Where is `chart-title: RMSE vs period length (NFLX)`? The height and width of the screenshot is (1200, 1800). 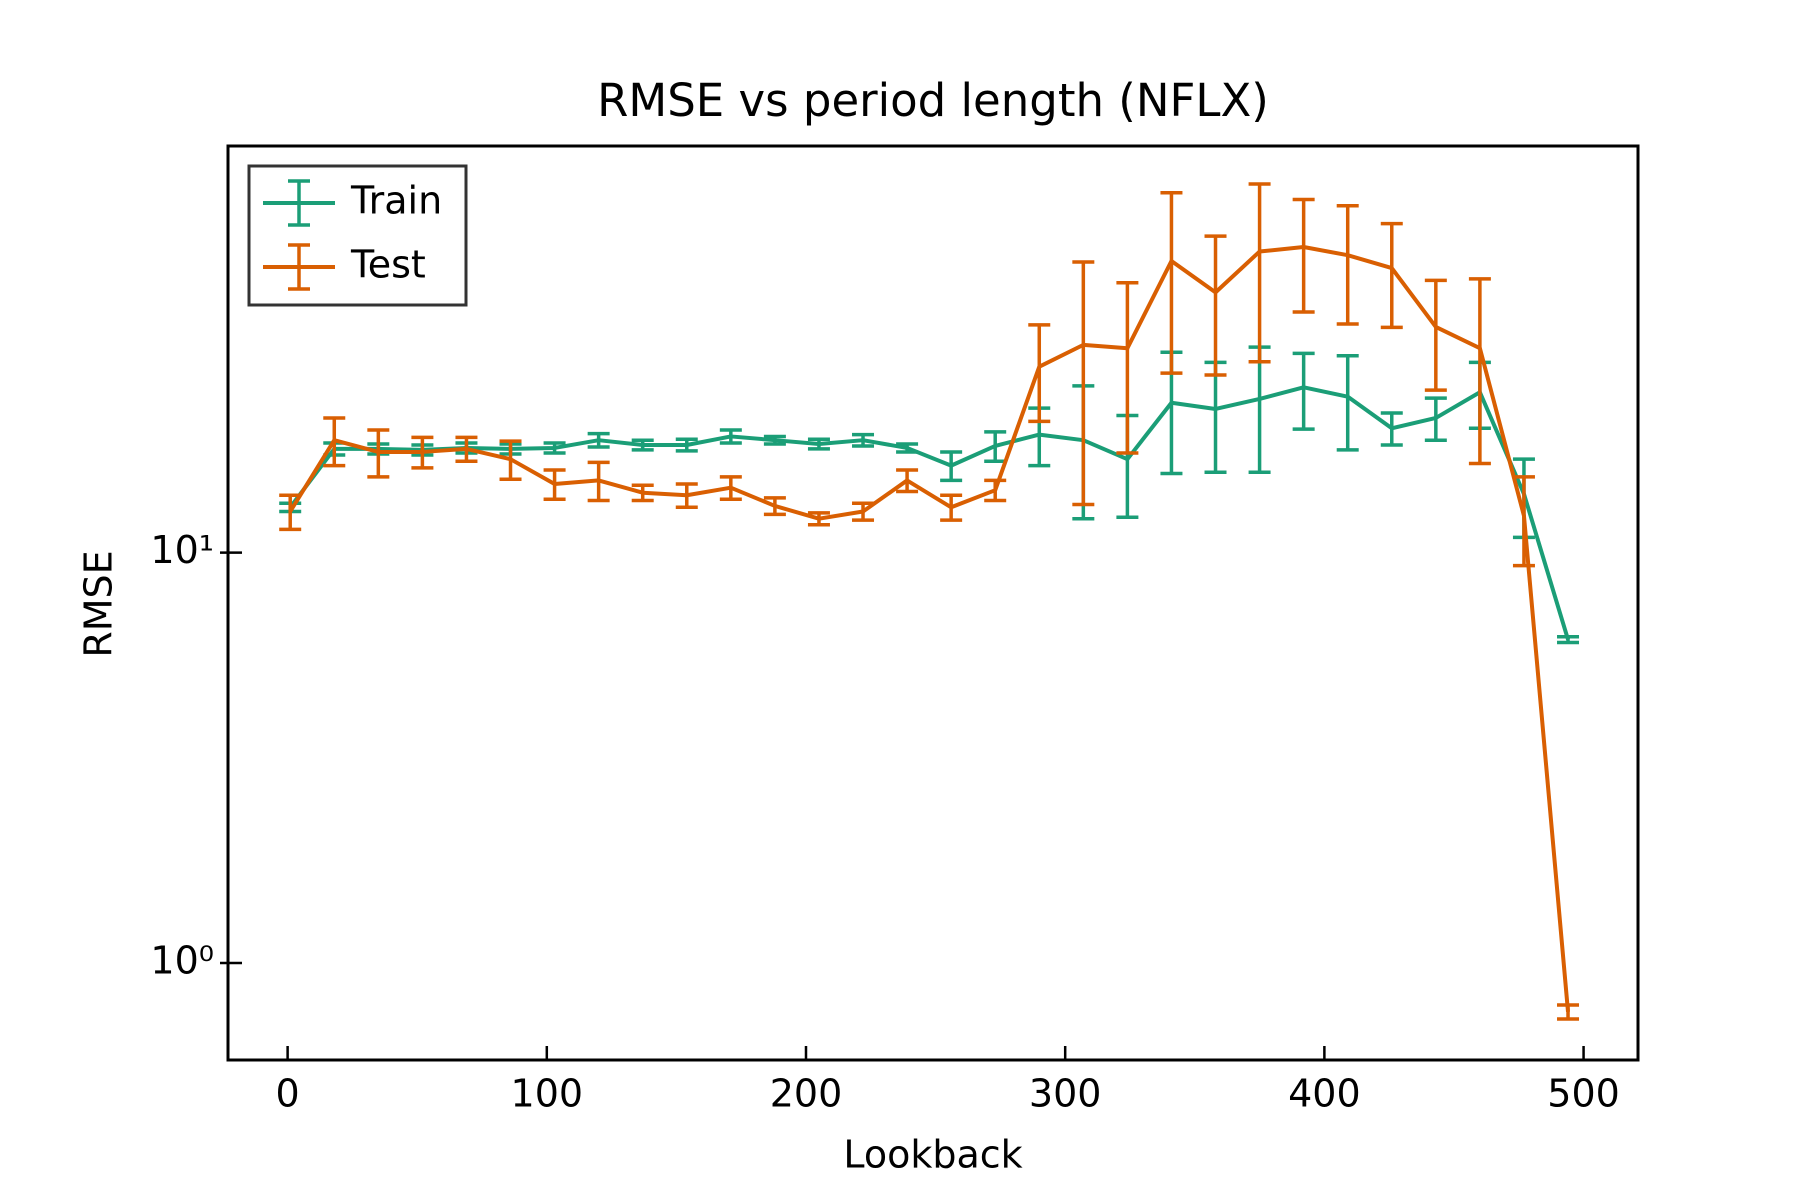
chart-title: RMSE vs period length (NFLX) is located at coordinates (933, 100).